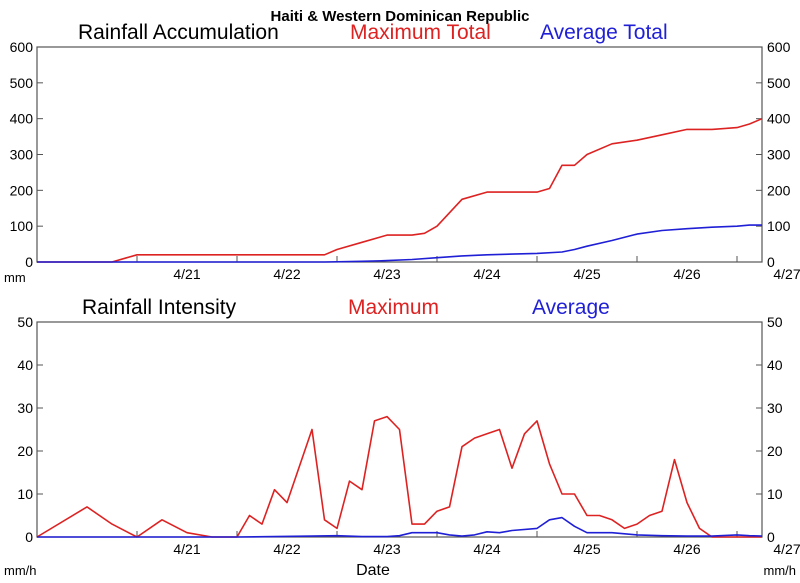 The width and height of the screenshot is (800, 583). I want to click on legend-maximum: Maximum, so click(393, 307).